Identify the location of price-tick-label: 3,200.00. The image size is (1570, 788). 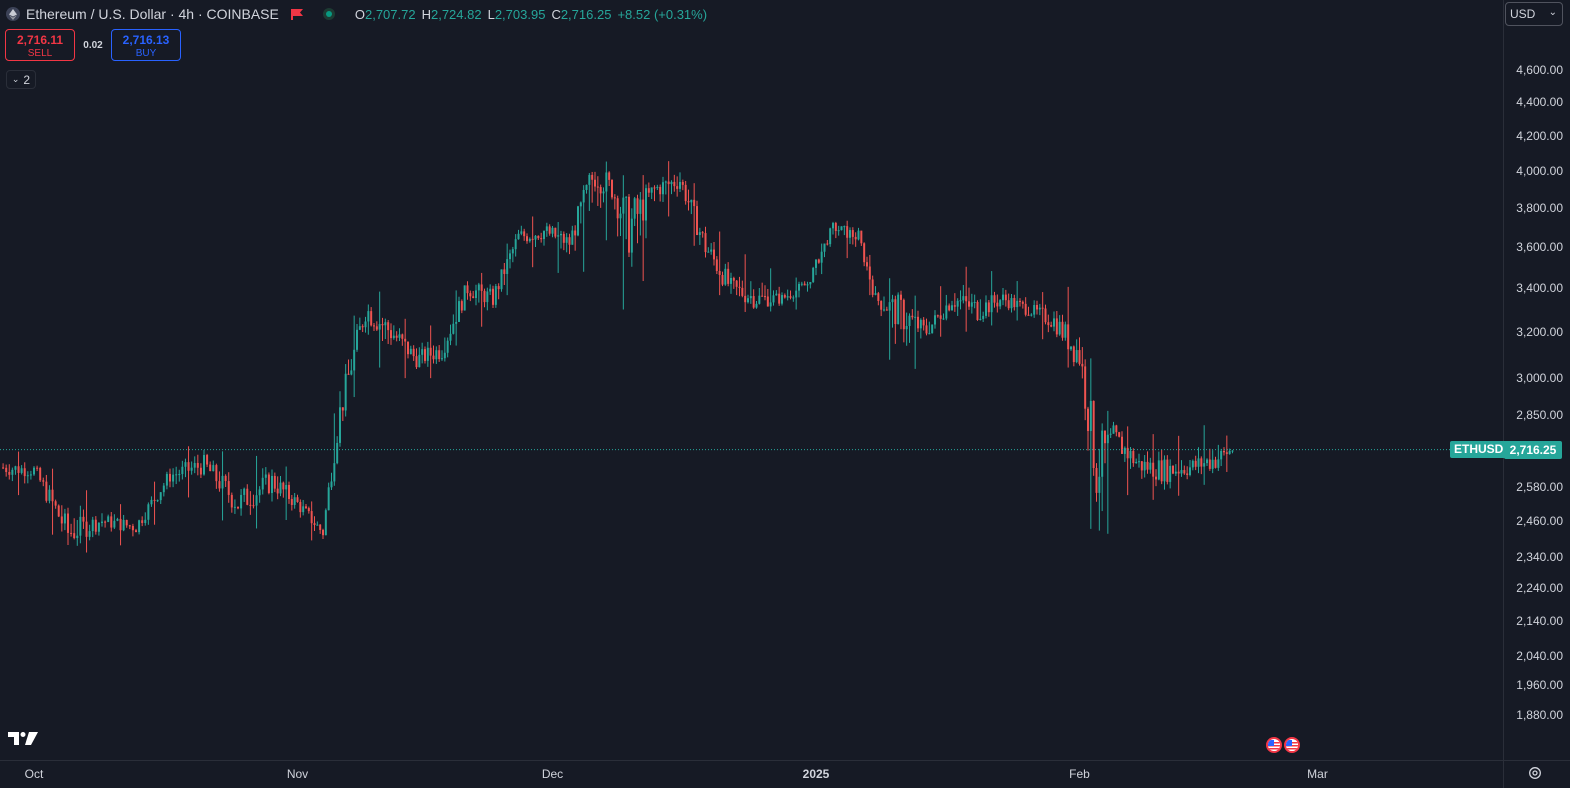
(1539, 332).